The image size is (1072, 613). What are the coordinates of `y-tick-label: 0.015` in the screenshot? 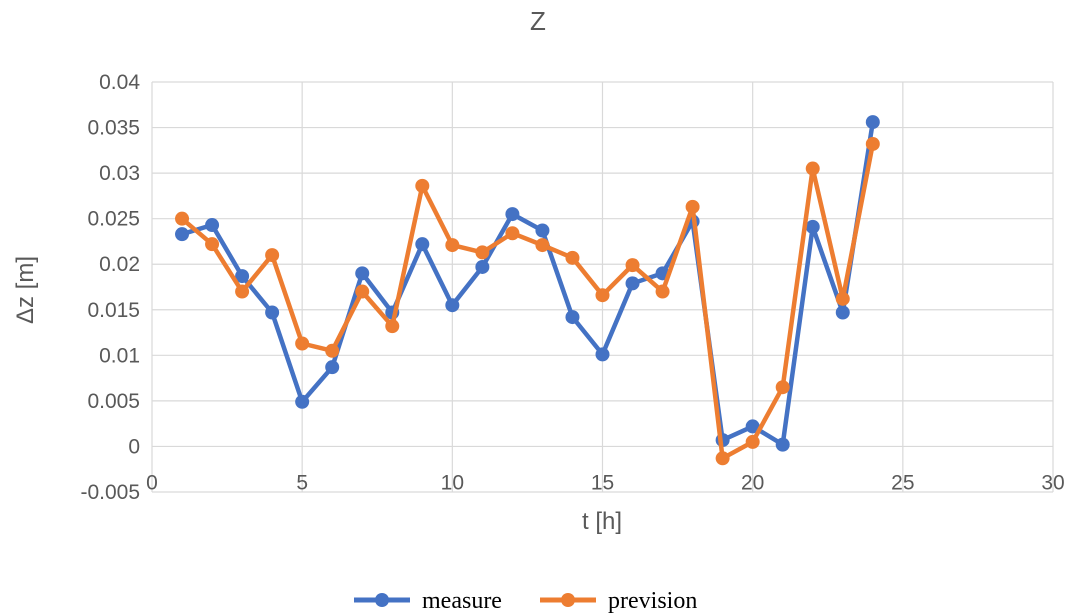 It's located at (113, 310).